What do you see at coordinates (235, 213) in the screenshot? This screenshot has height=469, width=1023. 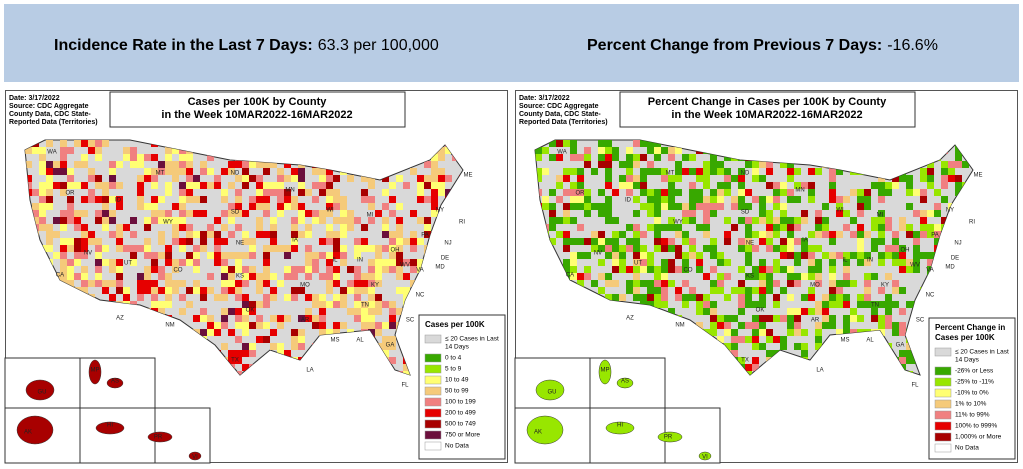 I see `state-label: SD` at bounding box center [235, 213].